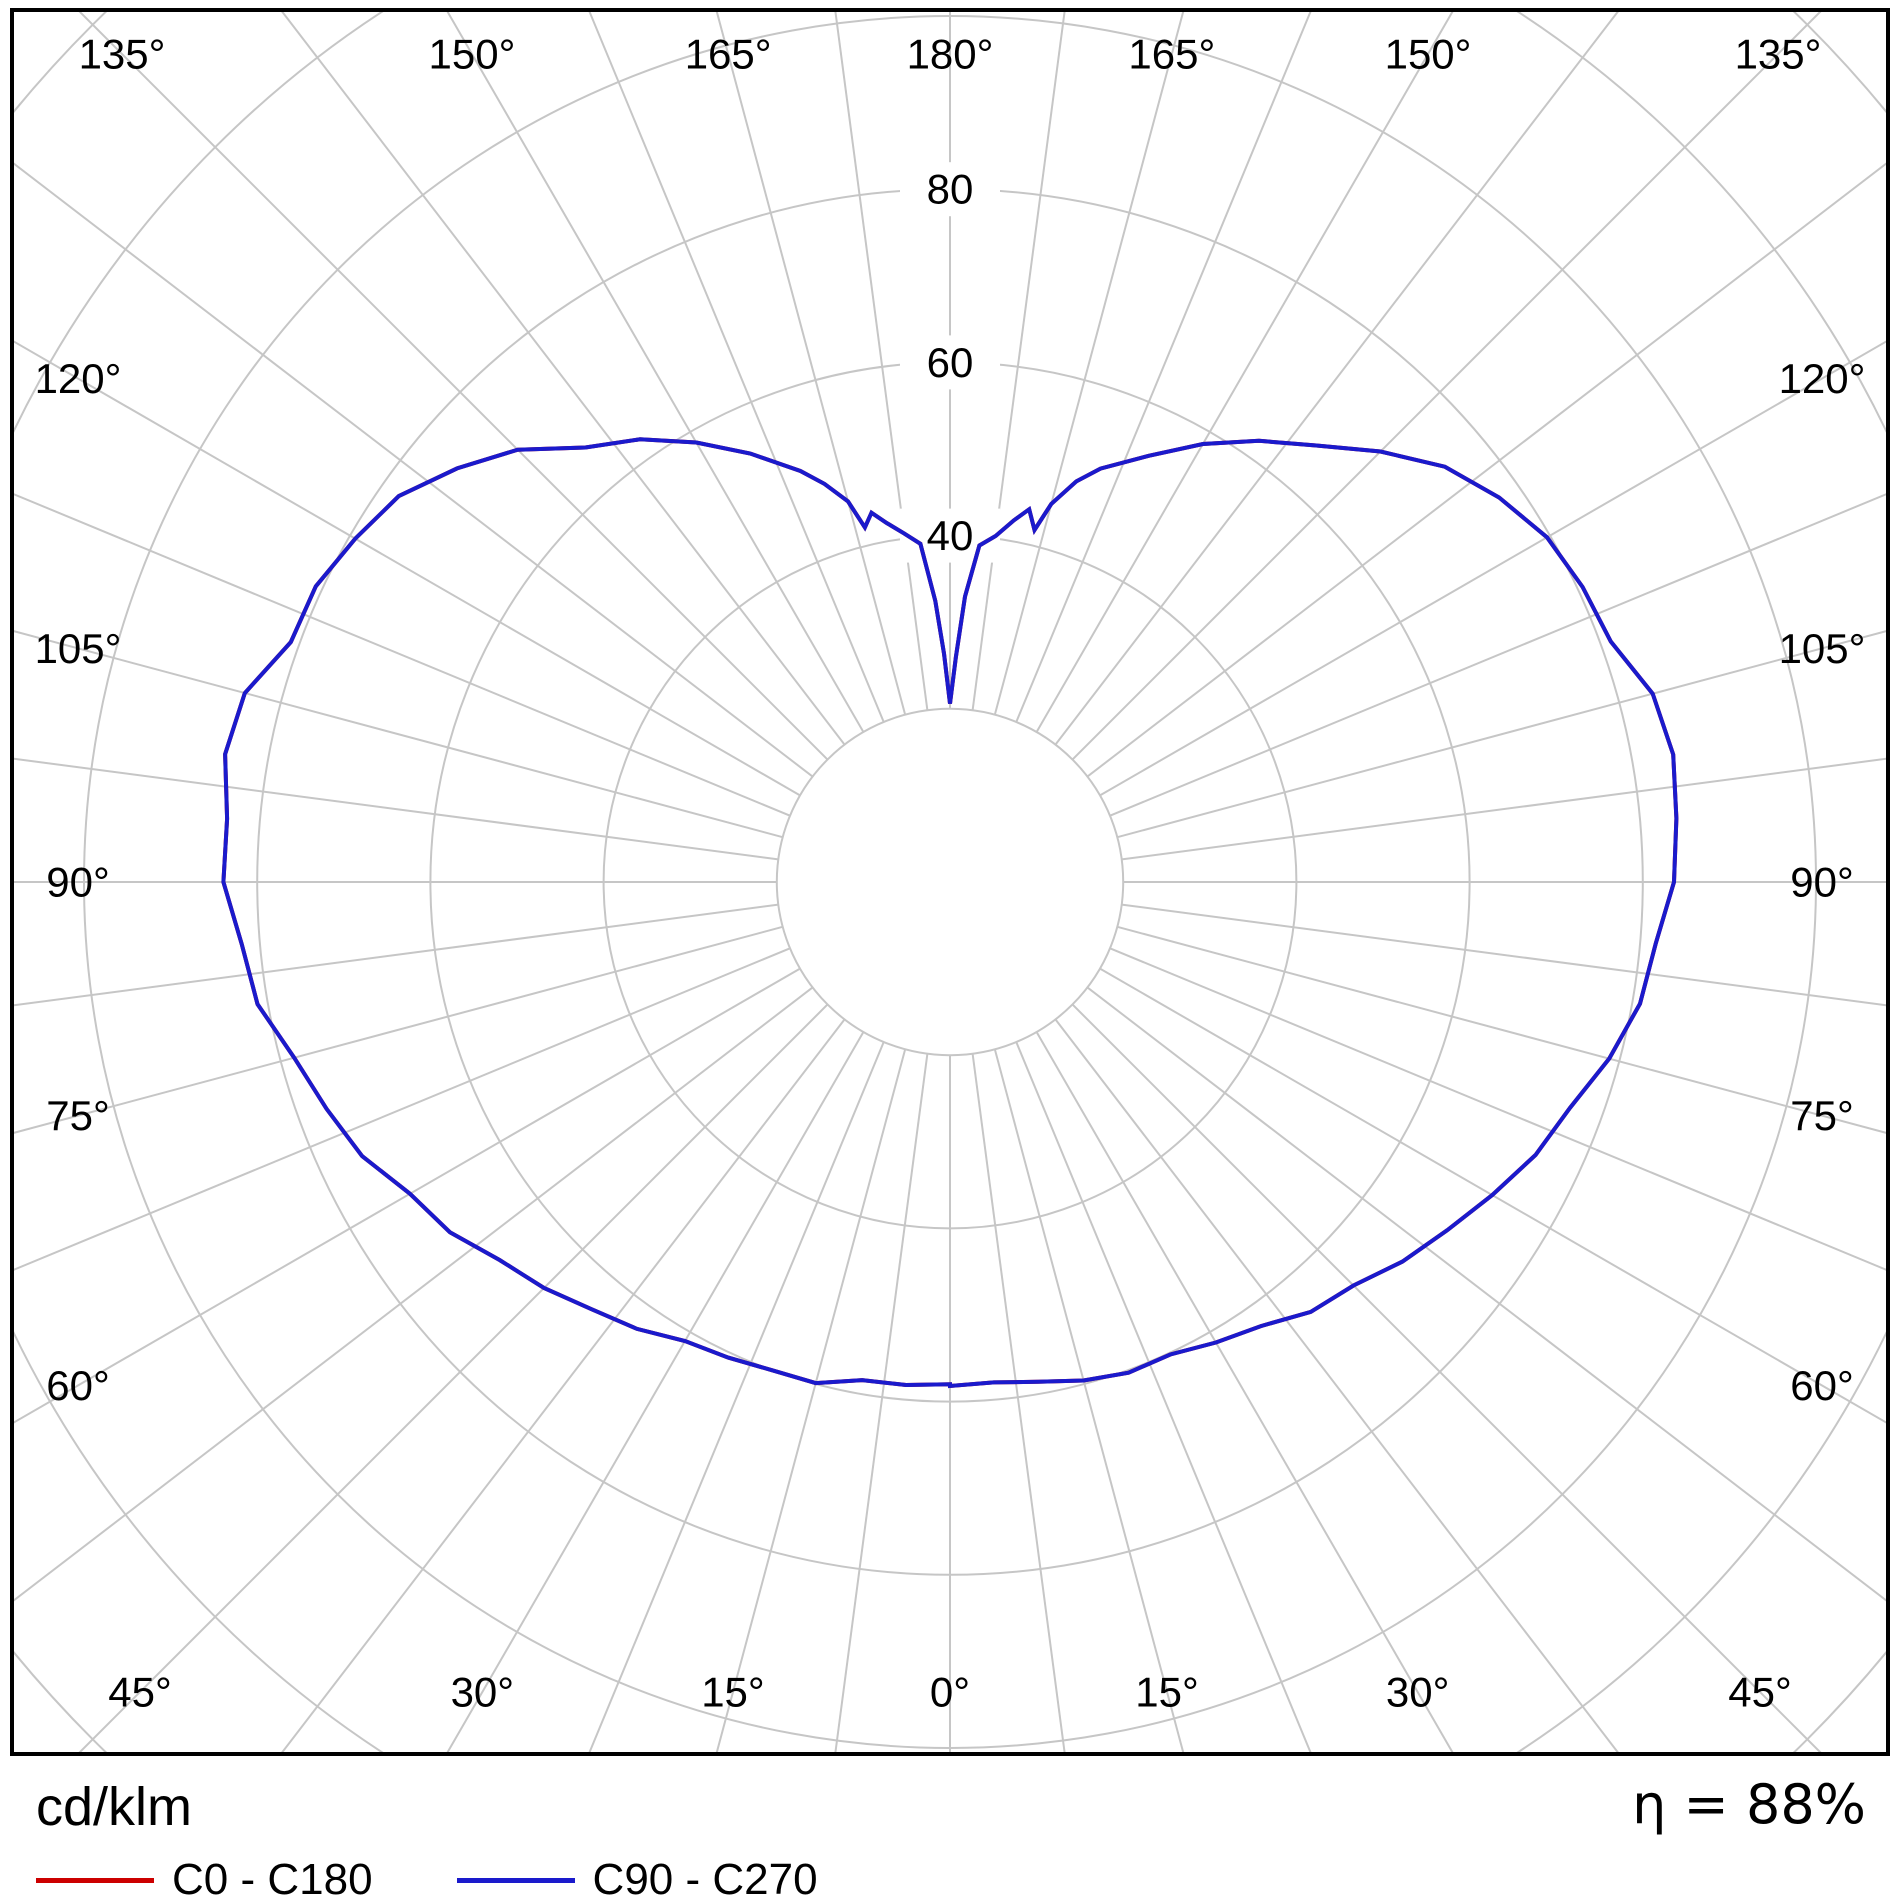 The width and height of the screenshot is (1900, 1900). What do you see at coordinates (515, 1880) in the screenshot?
I see `legend-line-blue-icon` at bounding box center [515, 1880].